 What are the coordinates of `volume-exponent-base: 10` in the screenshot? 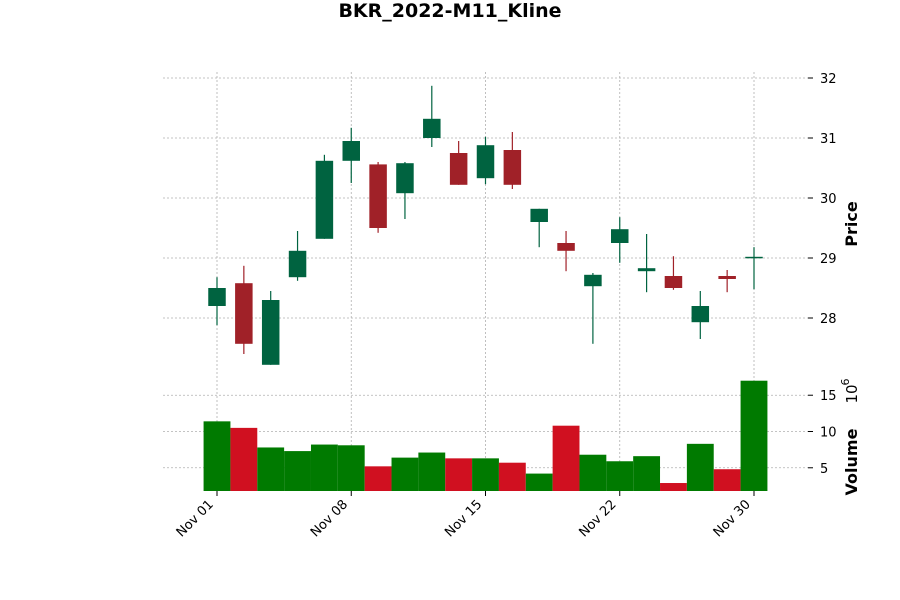 It's located at (852, 393).